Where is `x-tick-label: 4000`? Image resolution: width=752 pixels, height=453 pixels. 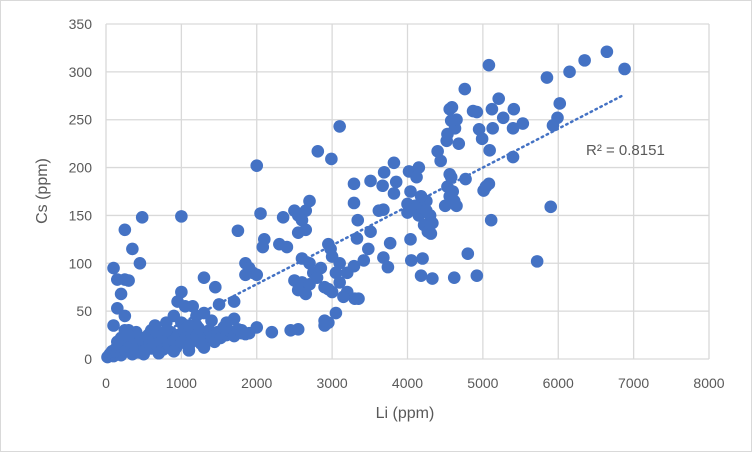 x-tick-label: 4000 is located at coordinates (407, 383).